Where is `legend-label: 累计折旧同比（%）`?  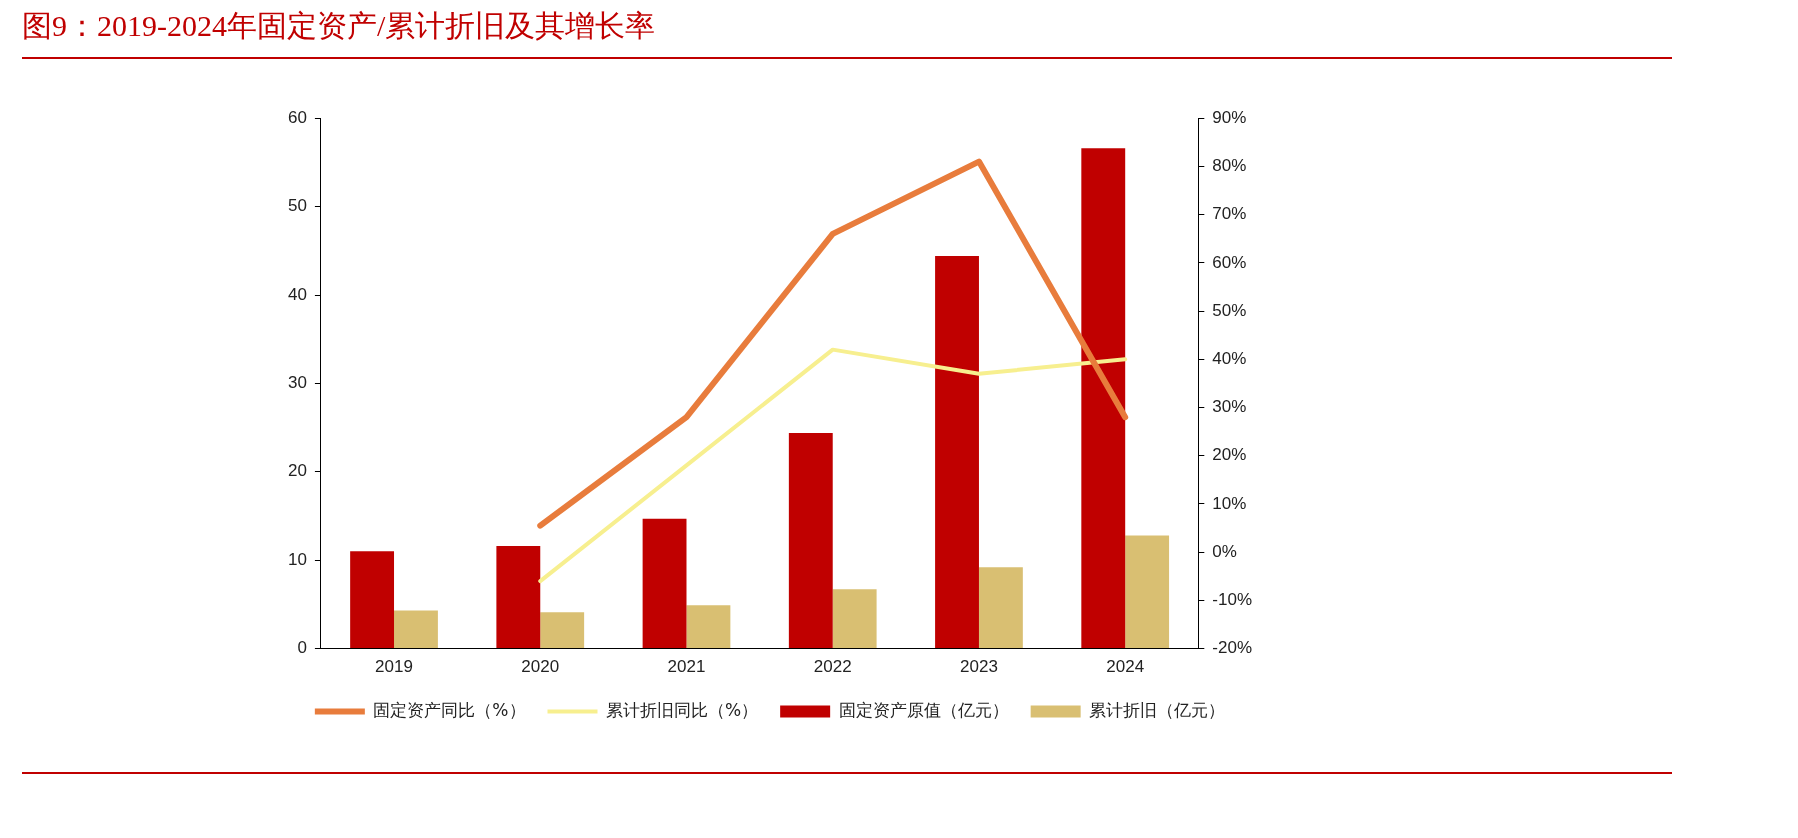 legend-label: 累计折旧同比（%） is located at coordinates (682, 709).